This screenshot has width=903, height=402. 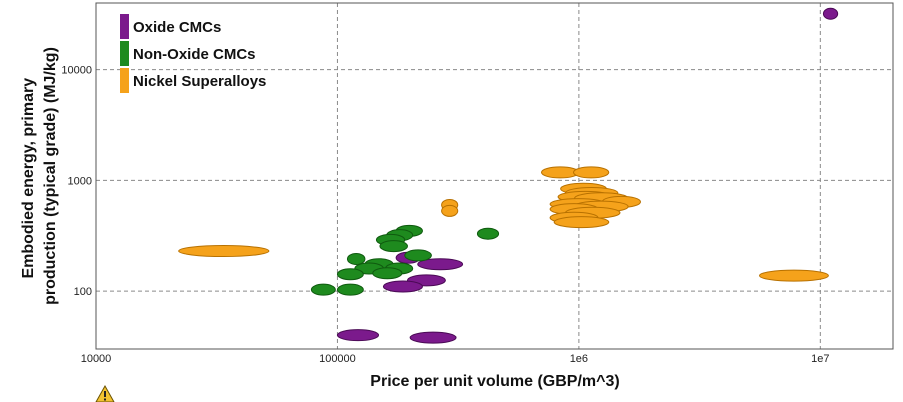 What do you see at coordinates (80, 181) in the screenshot?
I see `y-tick-label: 1000` at bounding box center [80, 181].